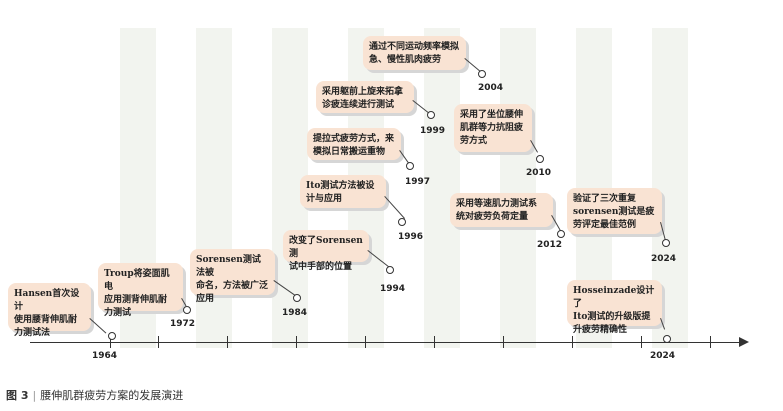  Describe the element at coordinates (493, 128) in the screenshot. I see `event-box: 采用了坐位腰伸 肌群等力抗阻疲 劳方式` at that location.